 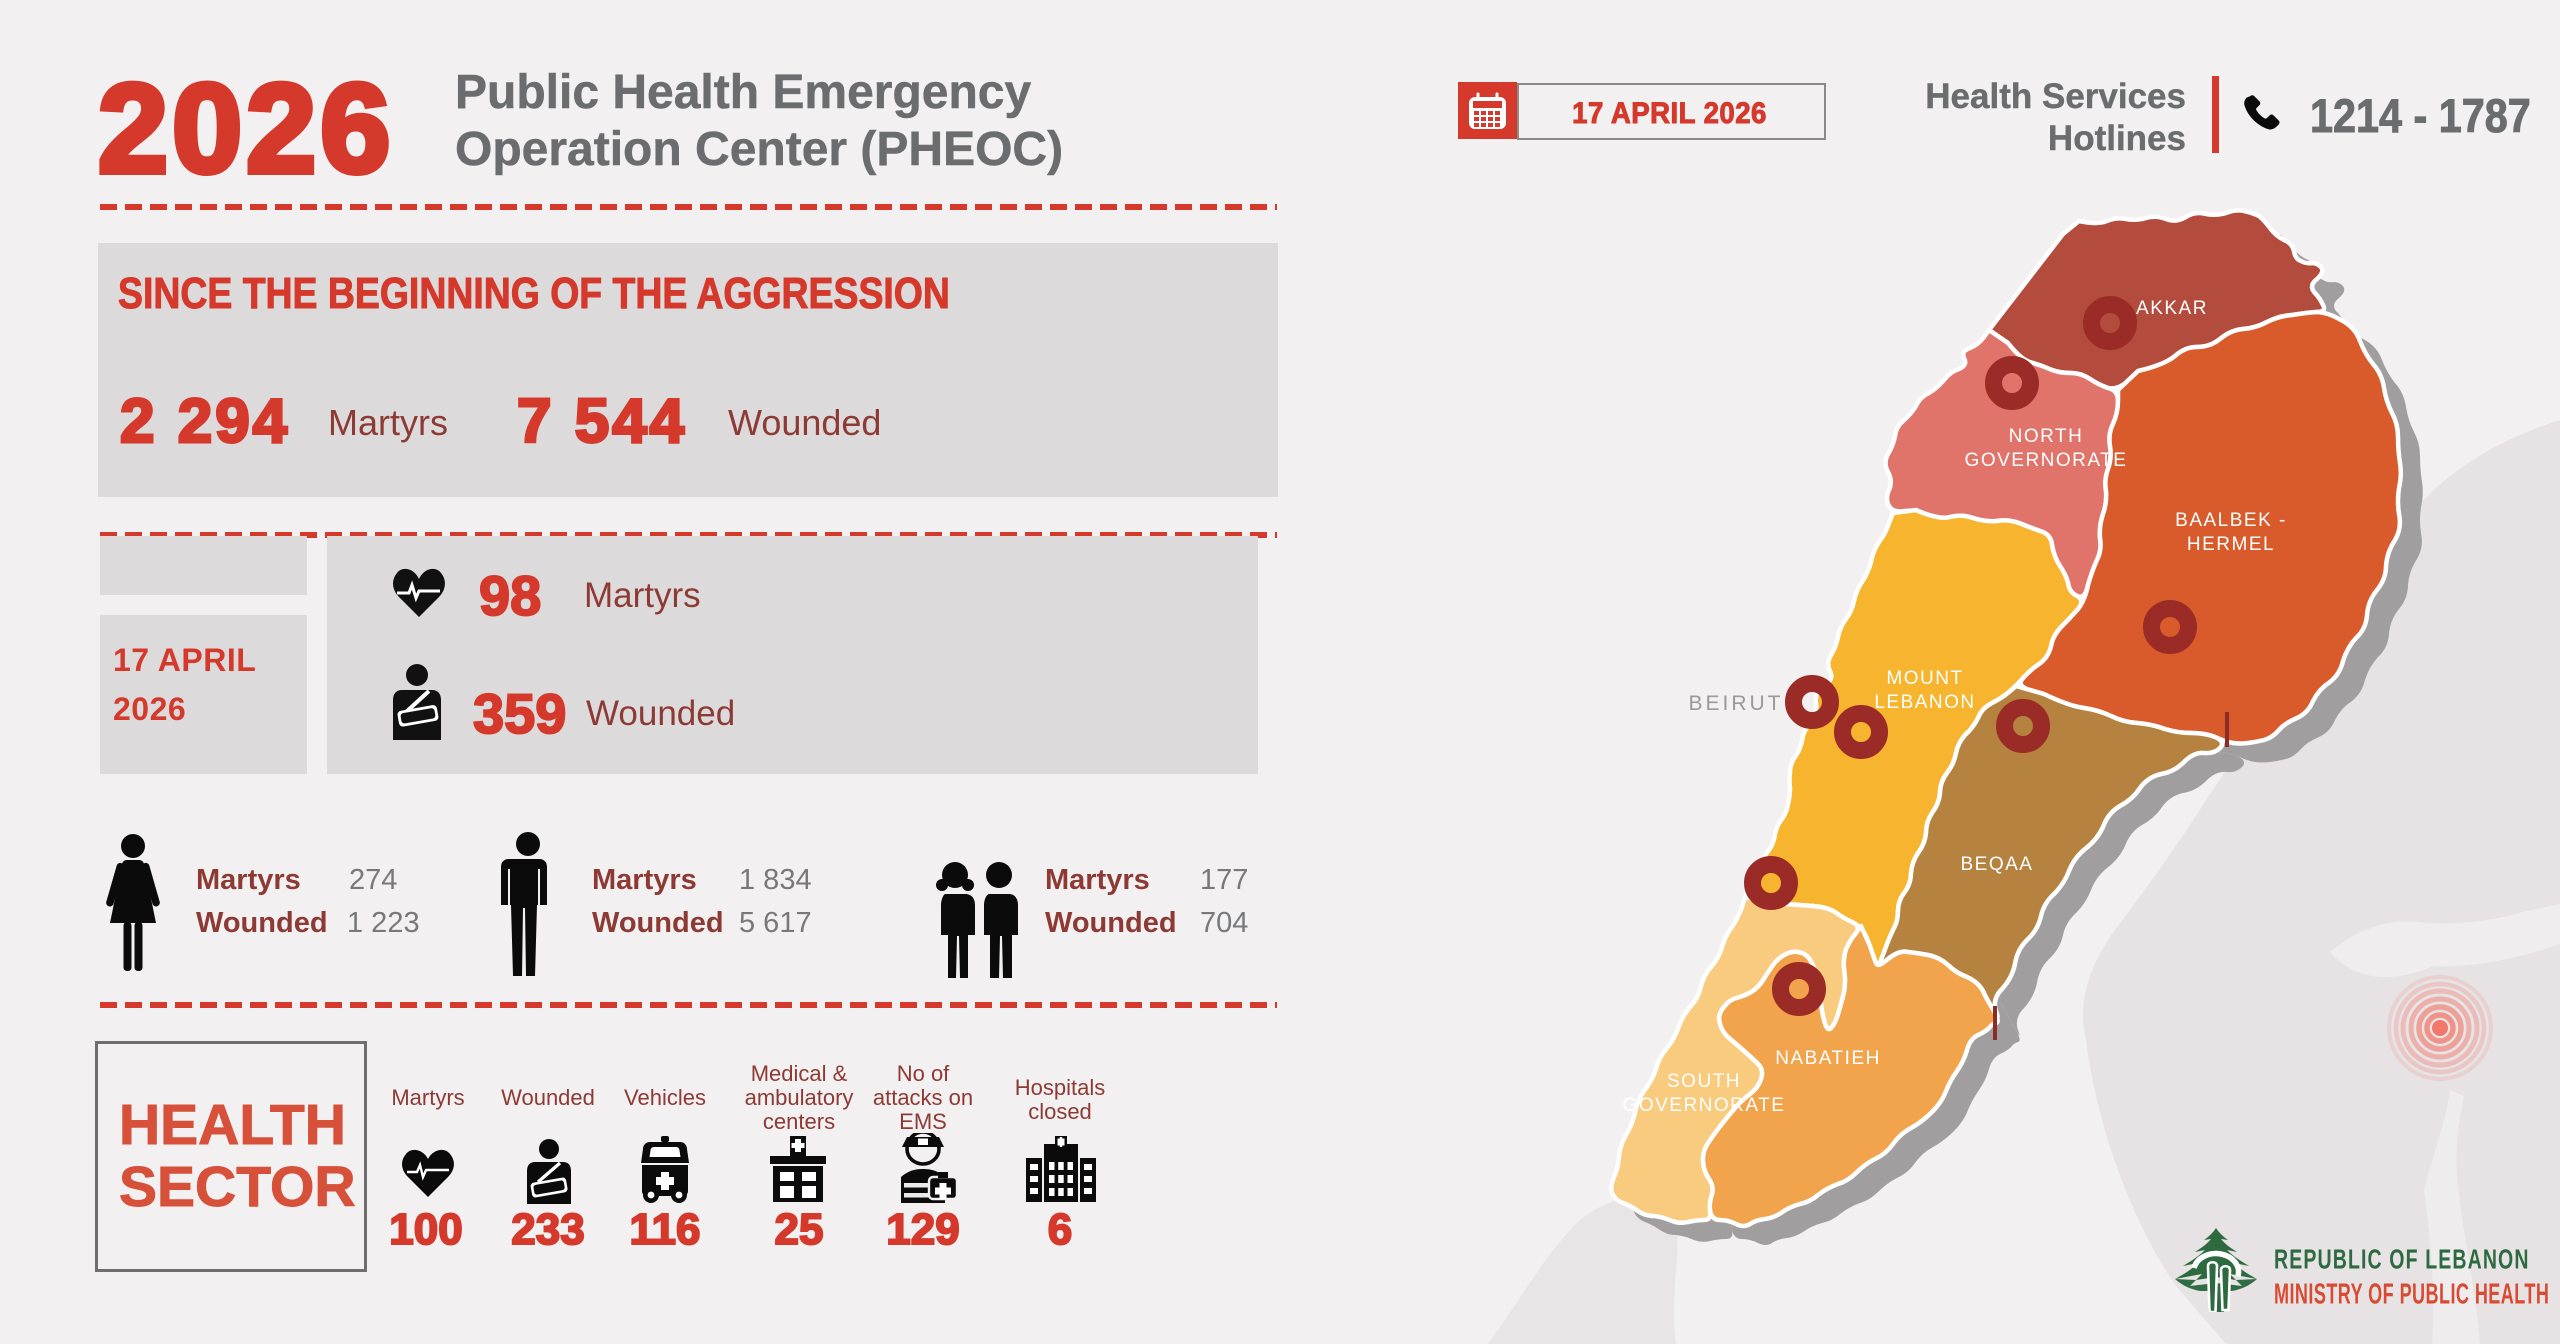 What do you see at coordinates (1735, 703) in the screenshot?
I see `svg-text: BEIRUT` at bounding box center [1735, 703].